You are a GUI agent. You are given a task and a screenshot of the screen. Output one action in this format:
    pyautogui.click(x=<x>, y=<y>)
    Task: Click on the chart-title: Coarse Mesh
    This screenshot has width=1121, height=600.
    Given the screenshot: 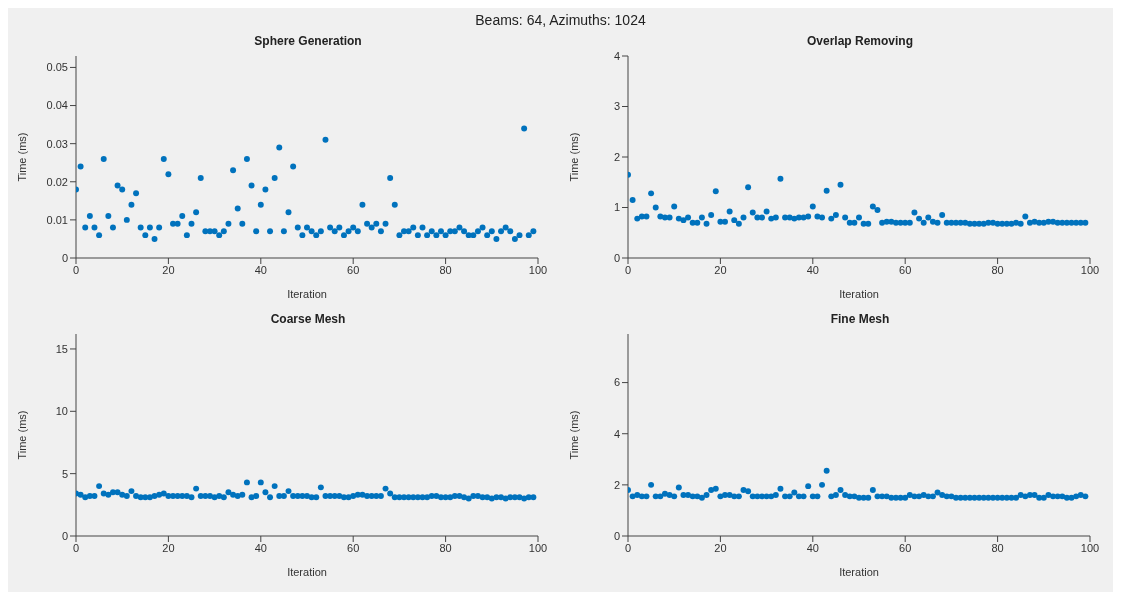 What is the action you would take?
    pyautogui.click(x=308, y=320)
    